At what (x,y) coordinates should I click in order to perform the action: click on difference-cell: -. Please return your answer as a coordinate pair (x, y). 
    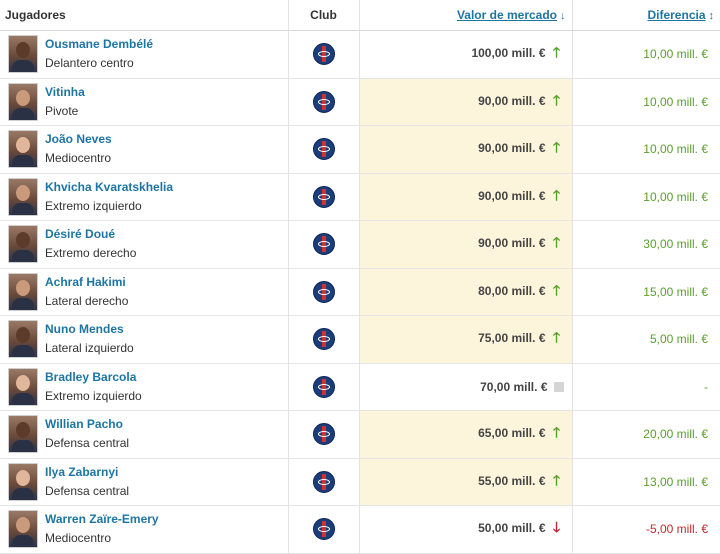
    Looking at the image, I should click on (645, 387).